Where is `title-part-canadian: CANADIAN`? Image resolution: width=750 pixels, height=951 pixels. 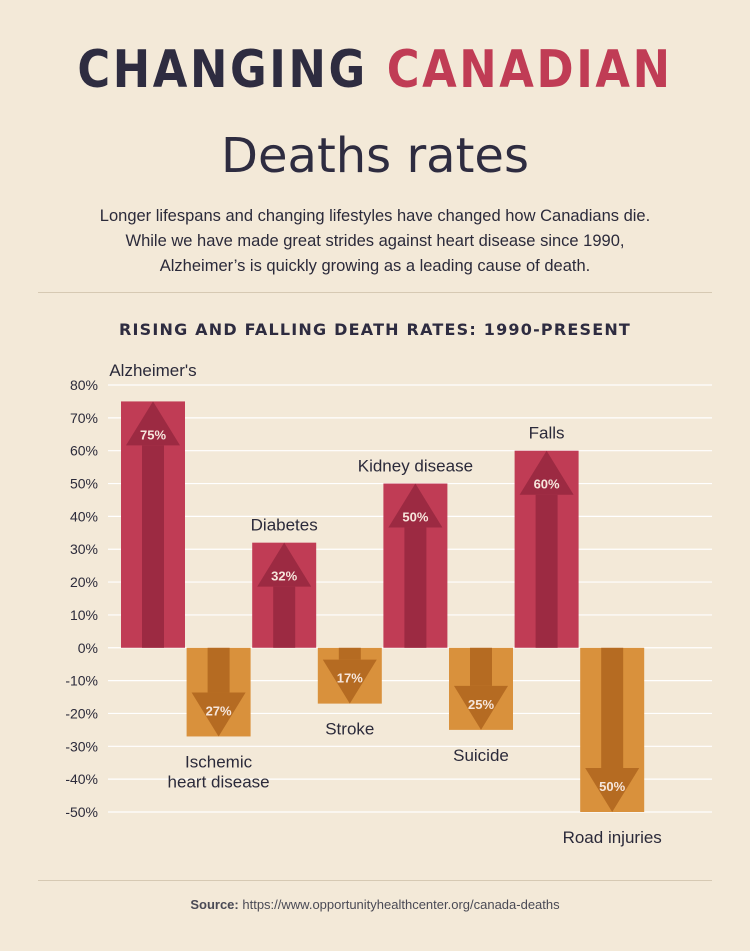 title-part-canadian: CANADIAN is located at coordinates (529, 70).